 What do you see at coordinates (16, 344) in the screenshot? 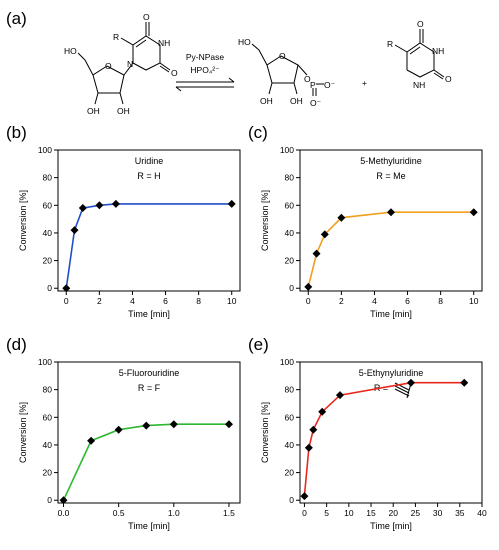
I see `panel-label-d: (d)` at bounding box center [16, 344].